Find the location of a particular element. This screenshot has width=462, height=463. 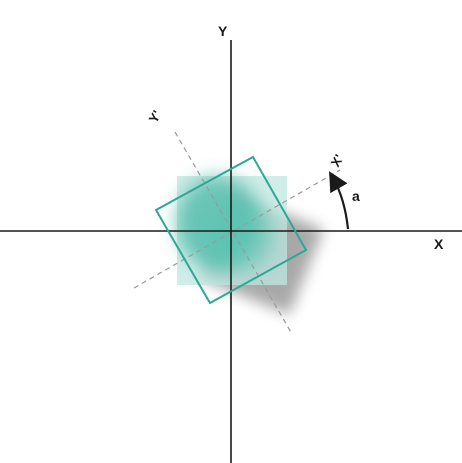

y-axis-label: Y is located at coordinates (223, 31).